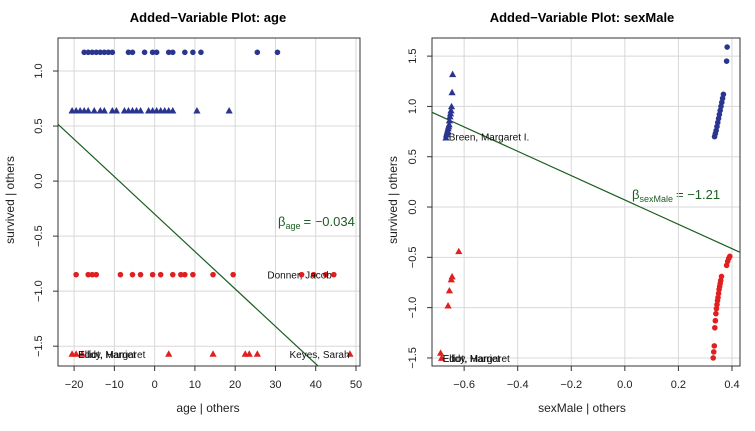  What do you see at coordinates (208, 17) in the screenshot?
I see `panel-age-title: Added−Variable Plot: age` at bounding box center [208, 17].